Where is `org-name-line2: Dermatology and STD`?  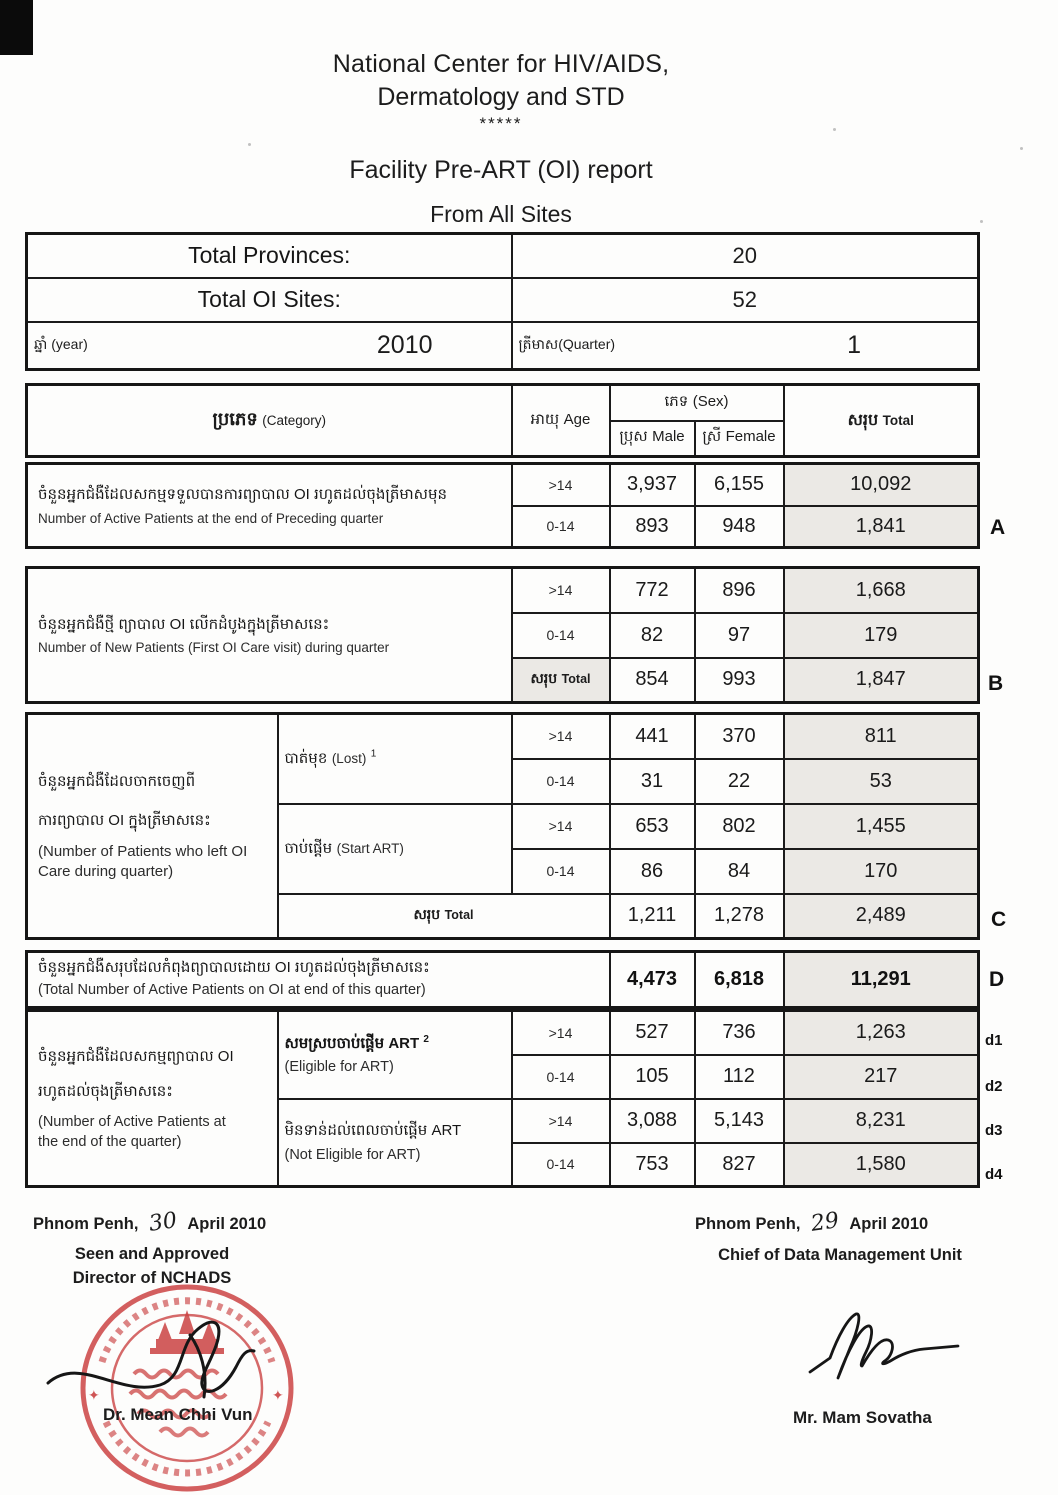 org-name-line2: Dermatology and STD is located at coordinates (501, 97).